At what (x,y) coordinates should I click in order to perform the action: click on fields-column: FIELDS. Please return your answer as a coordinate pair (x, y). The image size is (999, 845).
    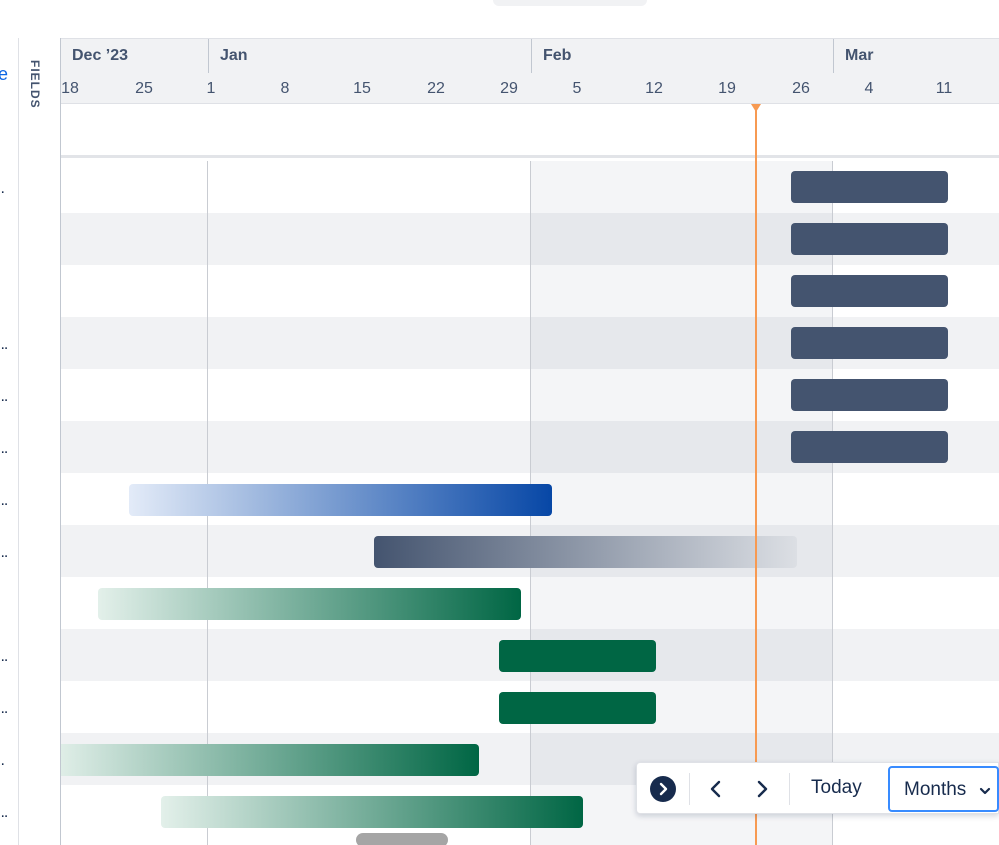
    Looking at the image, I should click on (40, 441).